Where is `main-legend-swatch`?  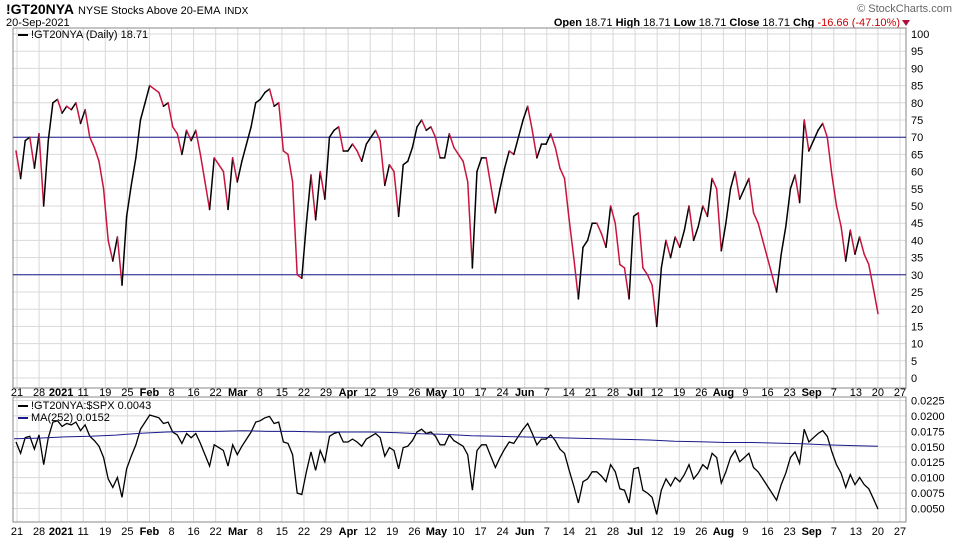 main-legend-swatch is located at coordinates (23, 35).